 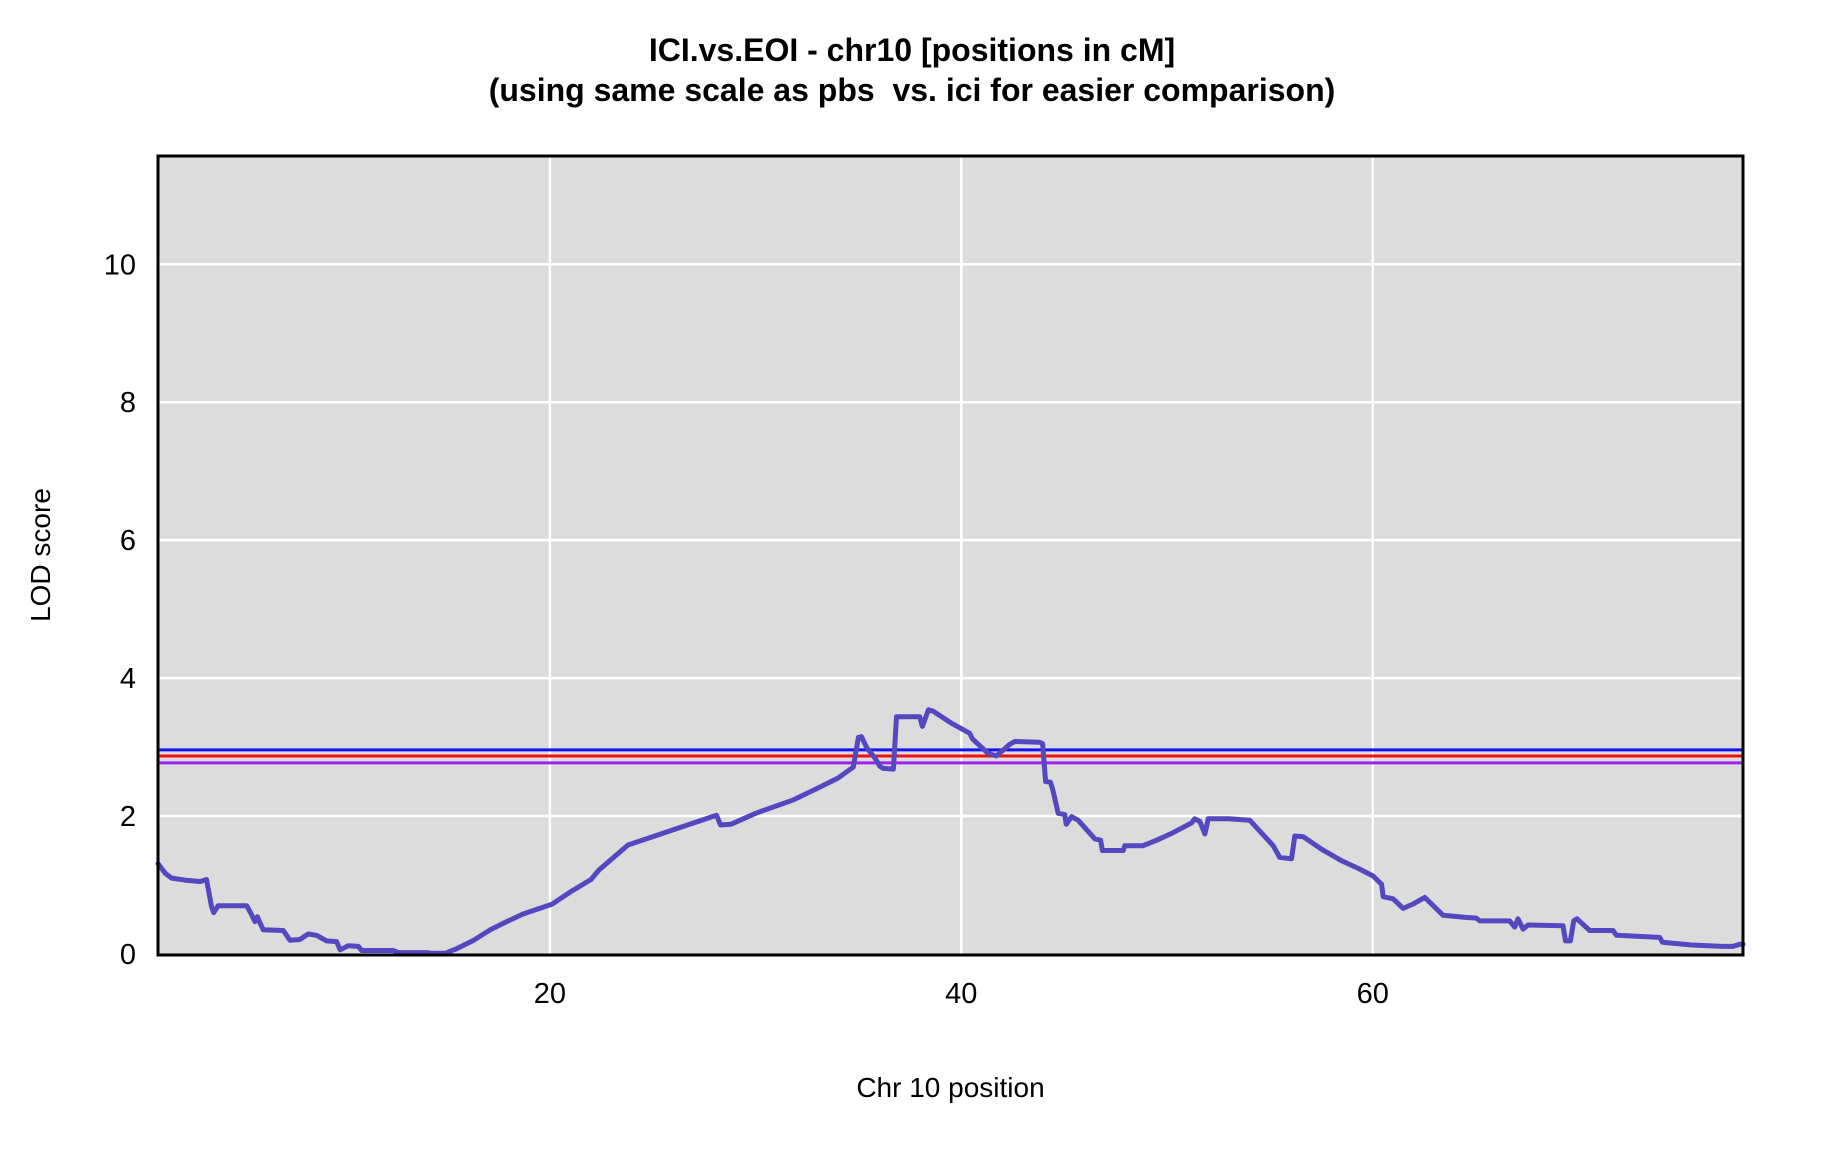 What do you see at coordinates (128, 679) in the screenshot?
I see `y-tick-label-4: 4` at bounding box center [128, 679].